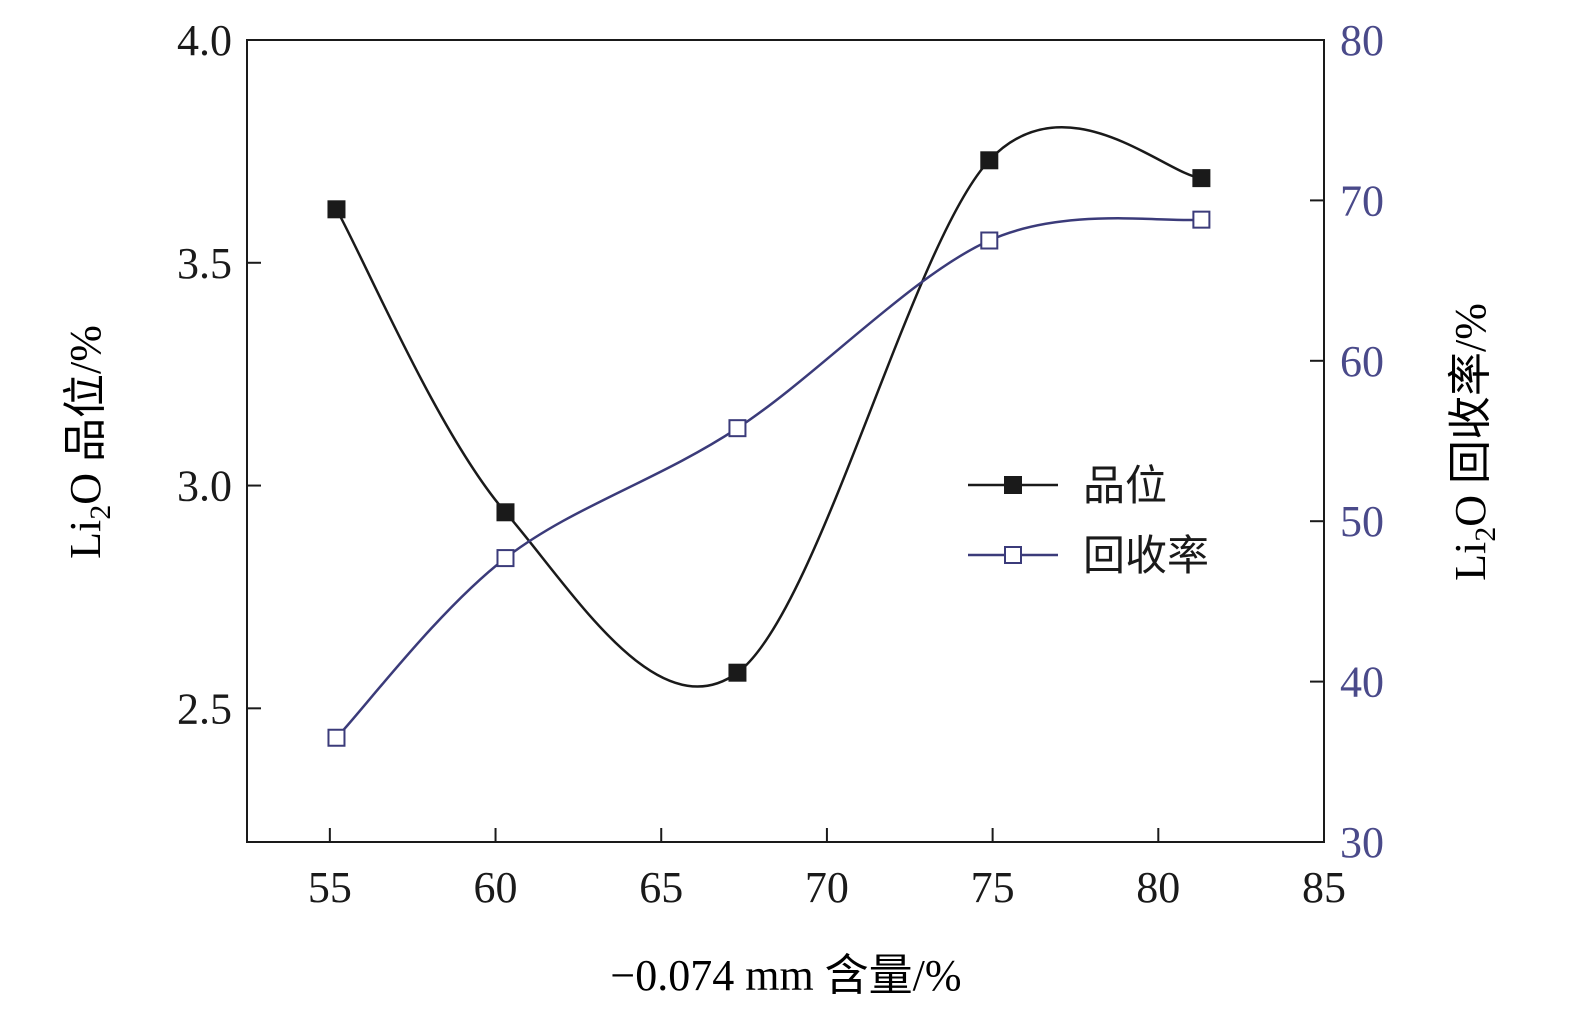 Image resolution: width=1575 pixels, height=1024 pixels. I want to click on right-axis-label: Li2O 回收率/%, so click(1474, 442).